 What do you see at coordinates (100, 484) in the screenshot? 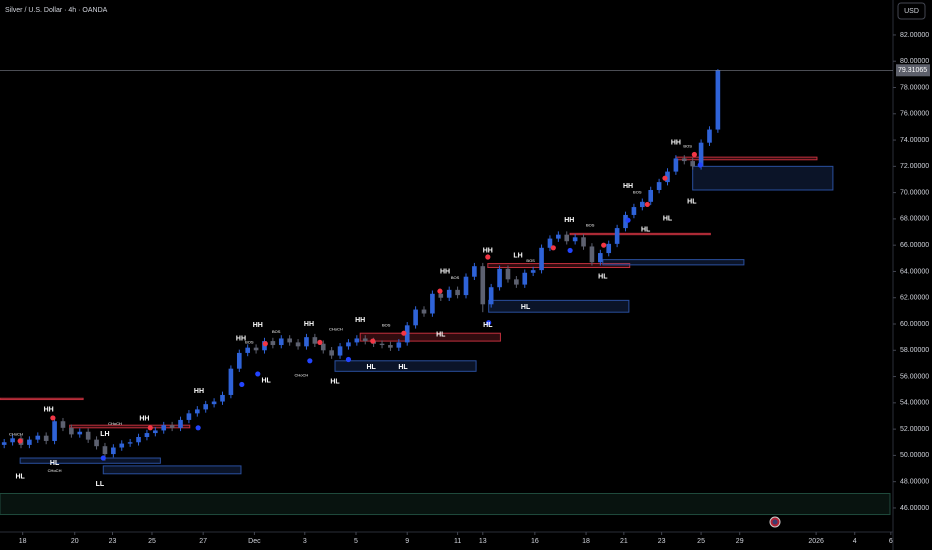
I see `structure-label: LL` at bounding box center [100, 484].